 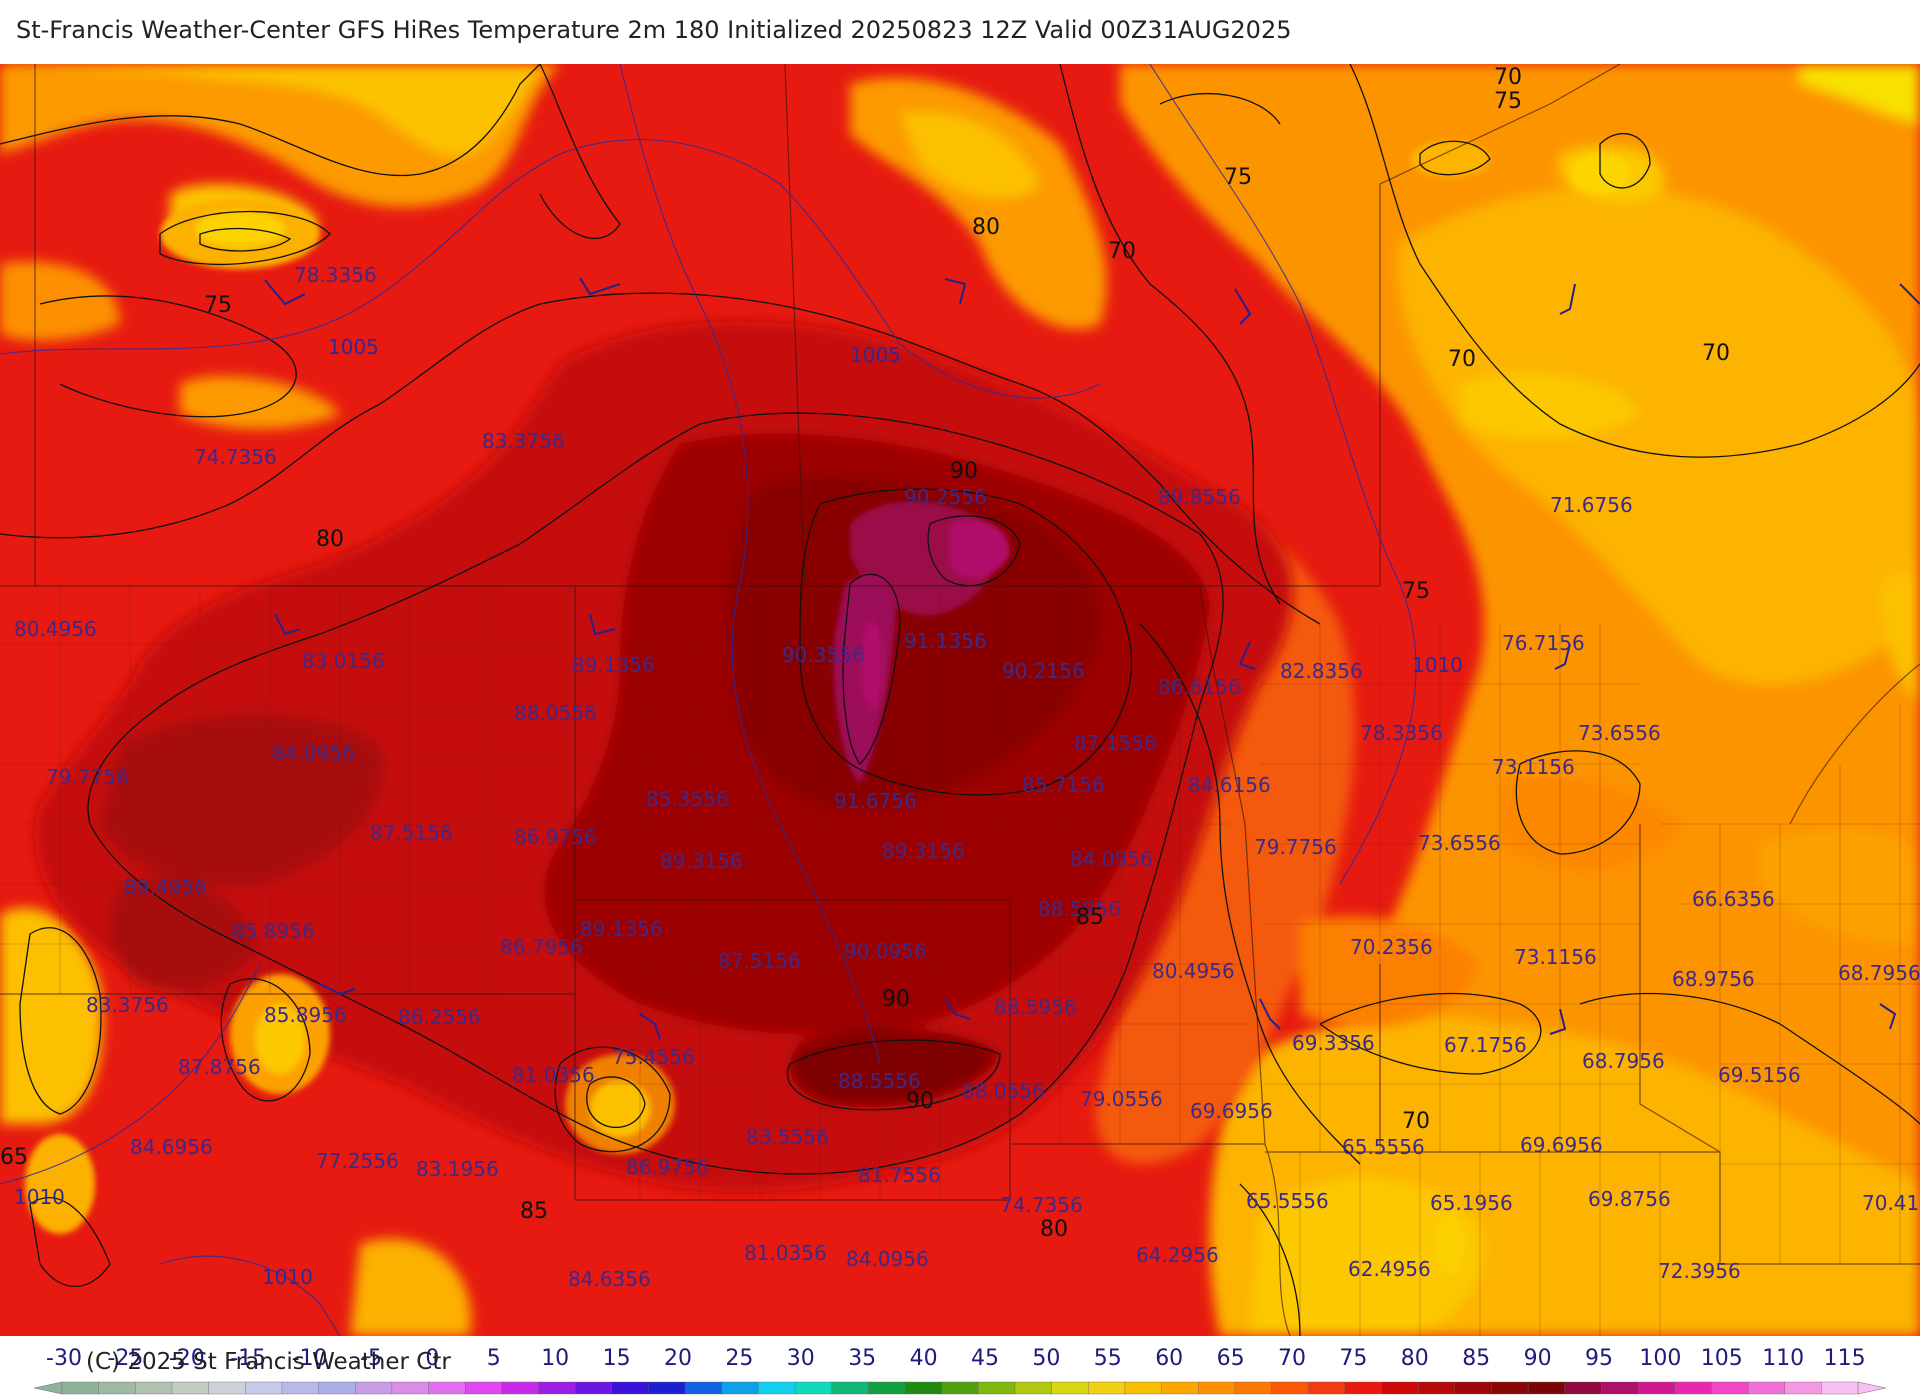 I want to click on temp-label: 91.1356, so click(x=945, y=641).